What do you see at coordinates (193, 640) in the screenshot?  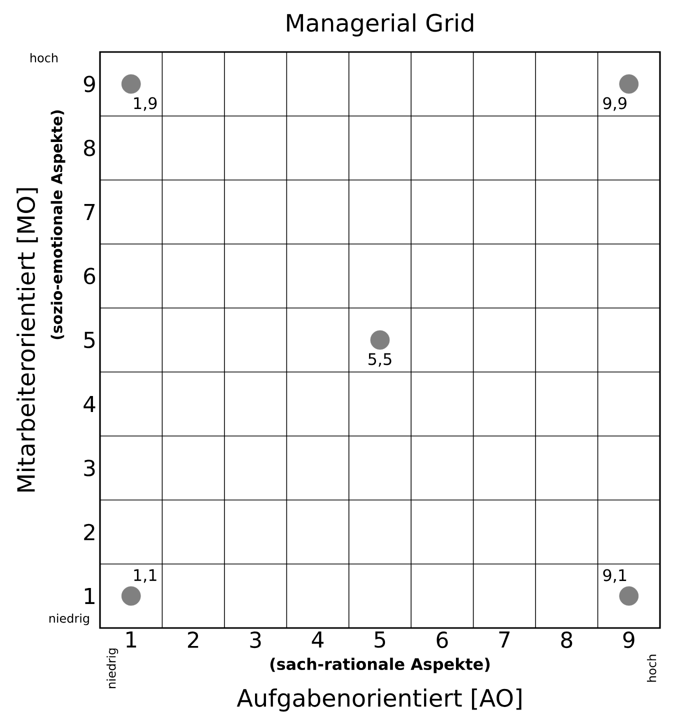 I see `x-tick-label: 2` at bounding box center [193, 640].